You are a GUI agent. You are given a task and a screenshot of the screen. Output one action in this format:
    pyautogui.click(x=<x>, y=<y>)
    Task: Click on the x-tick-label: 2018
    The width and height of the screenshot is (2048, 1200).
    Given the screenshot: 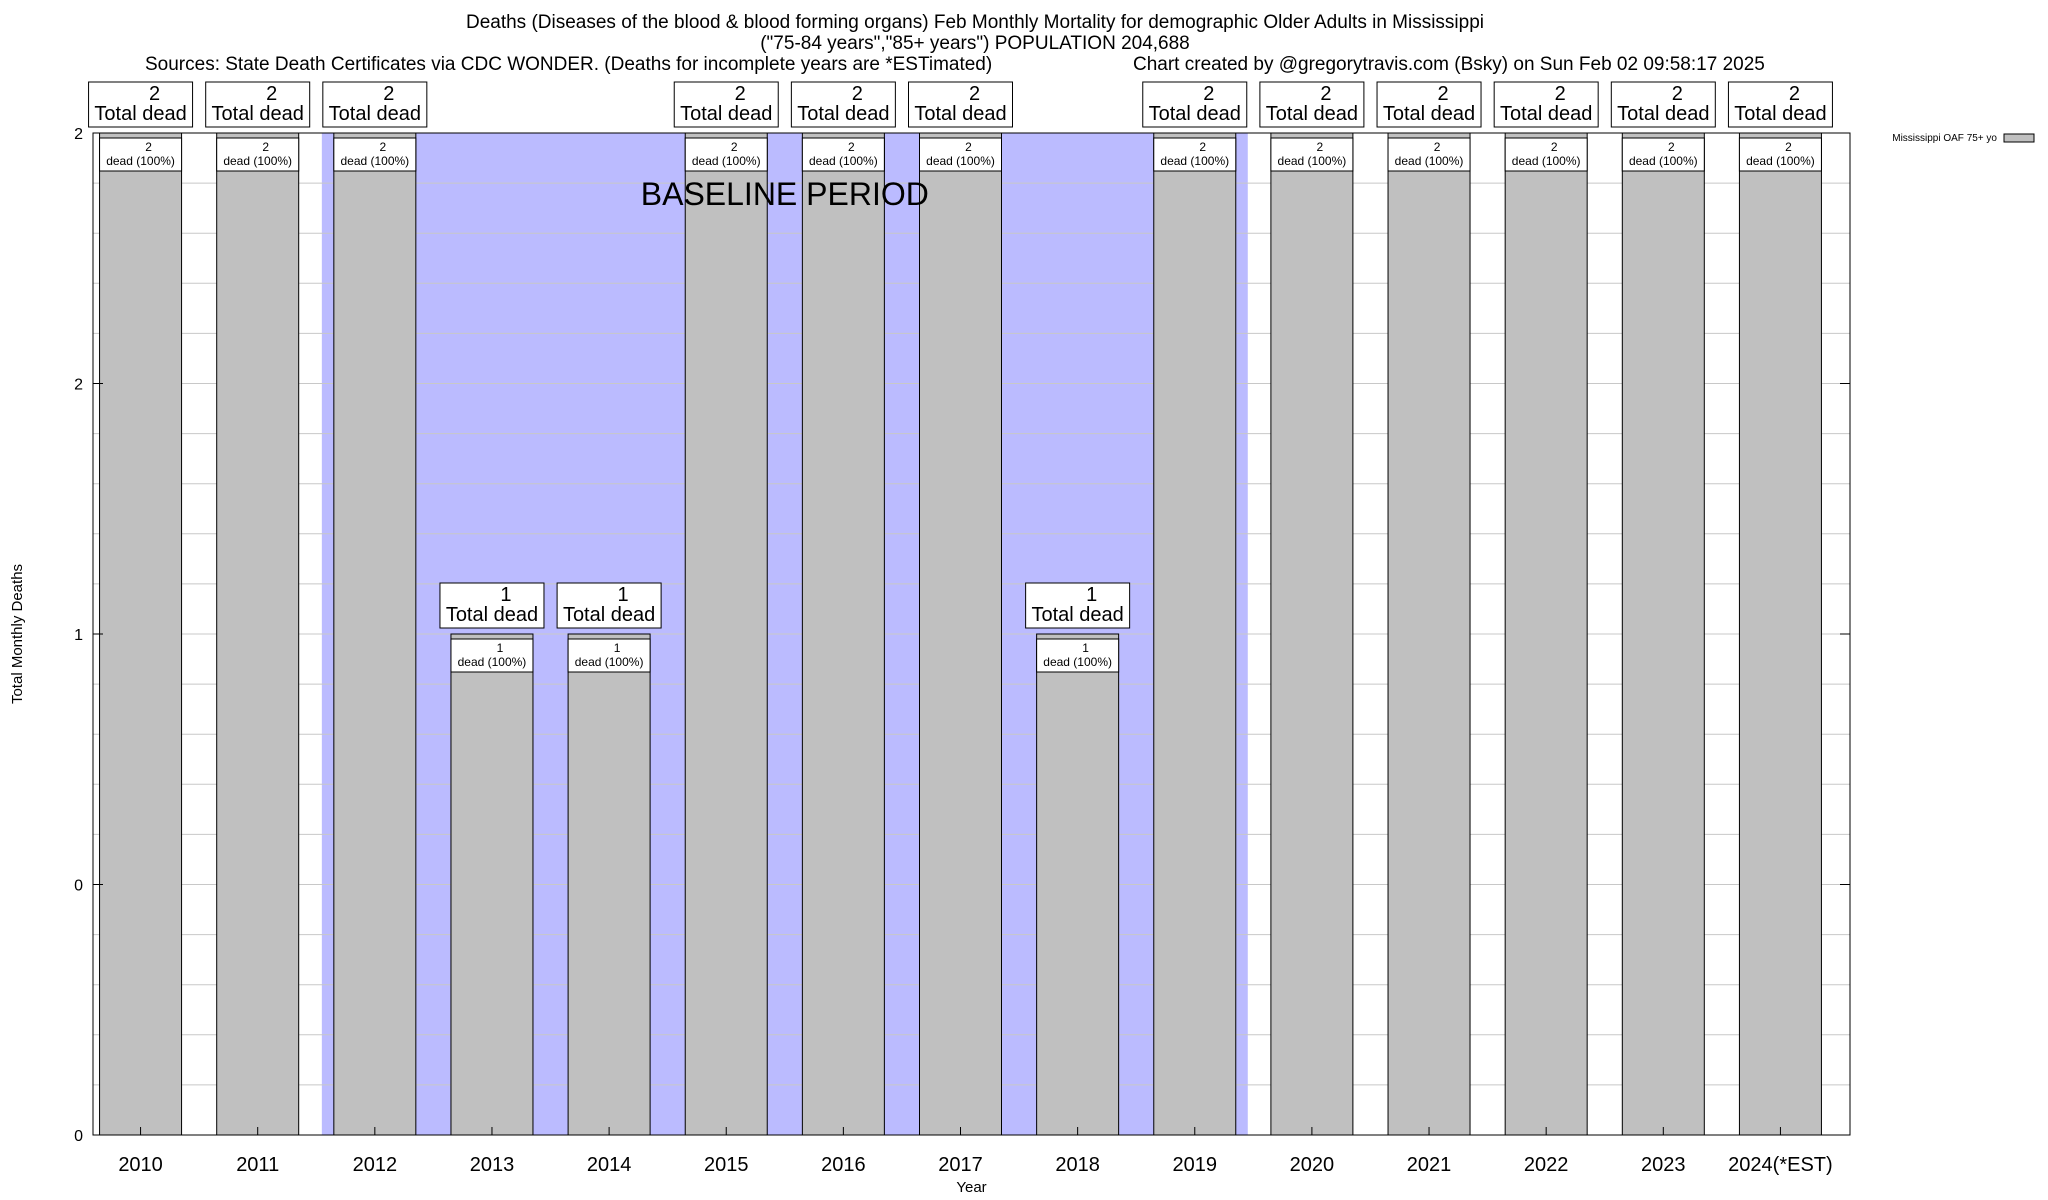 What is the action you would take?
    pyautogui.click(x=1077, y=1165)
    